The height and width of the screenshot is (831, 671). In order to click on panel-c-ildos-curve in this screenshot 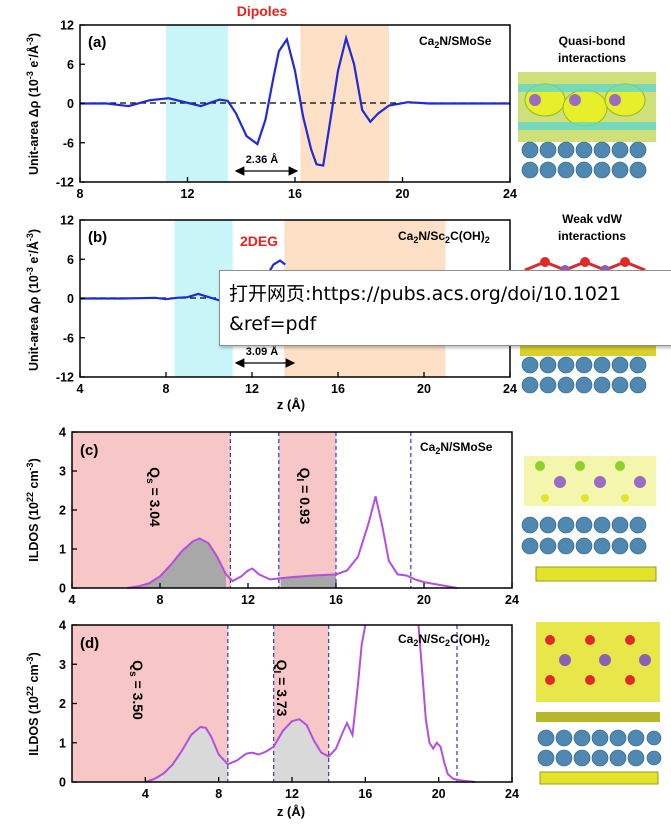, I will do `click(292, 542)`.